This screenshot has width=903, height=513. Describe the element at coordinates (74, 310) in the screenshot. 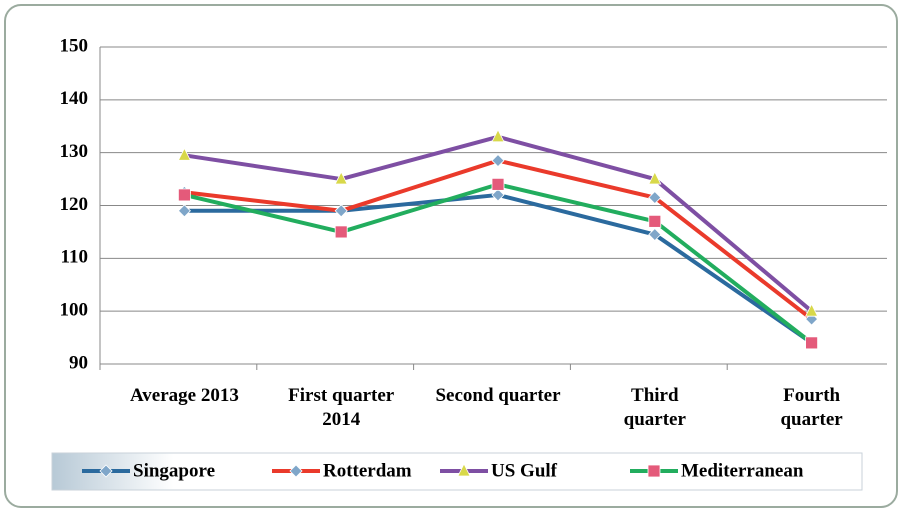

I see `y-tick-label: 100` at that location.